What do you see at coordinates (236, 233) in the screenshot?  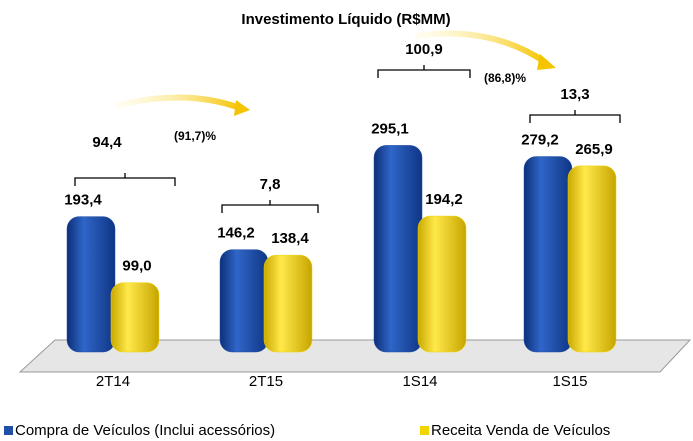 I see `data-label: 146,2` at bounding box center [236, 233].